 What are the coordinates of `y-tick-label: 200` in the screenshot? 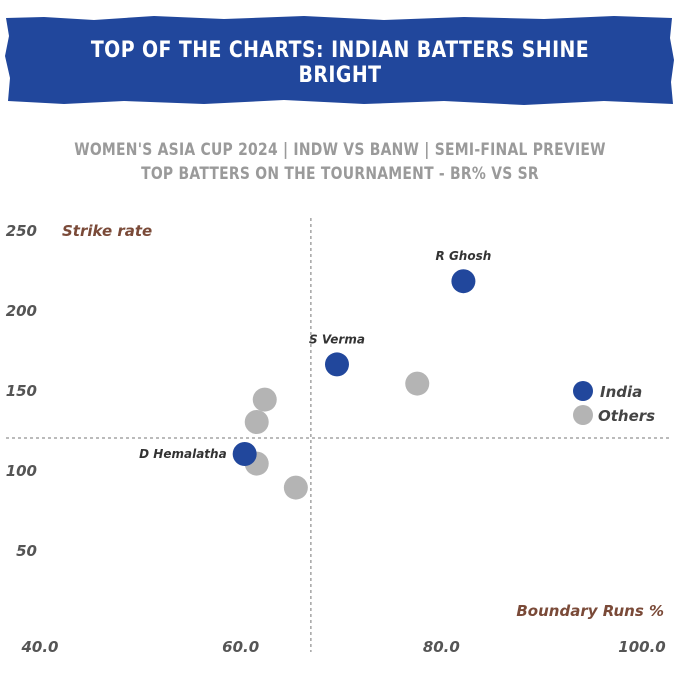 It's located at (21, 311).